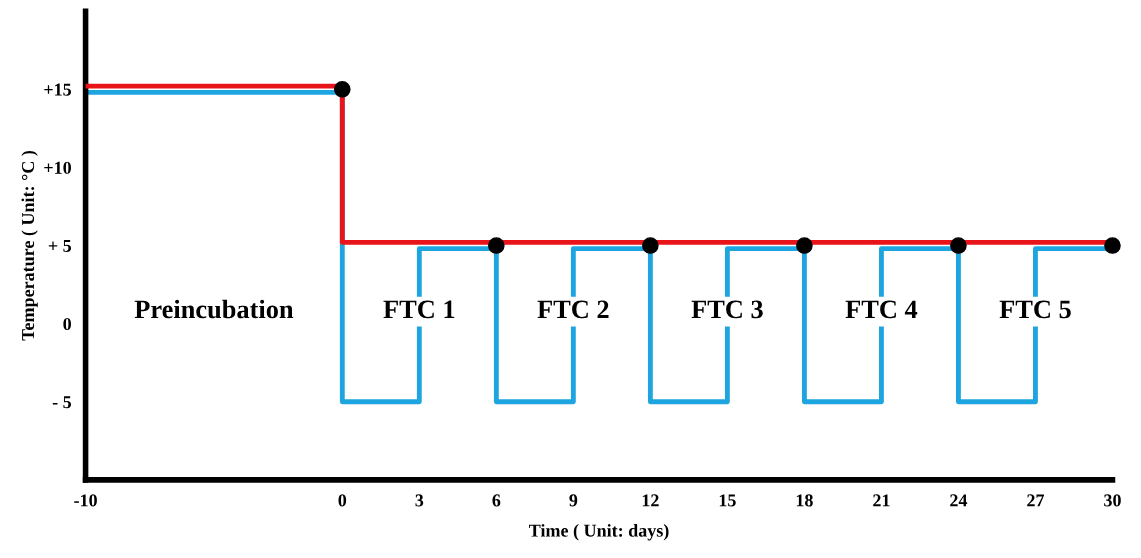  I want to click on annotation: FTC 5, so click(1035, 309).